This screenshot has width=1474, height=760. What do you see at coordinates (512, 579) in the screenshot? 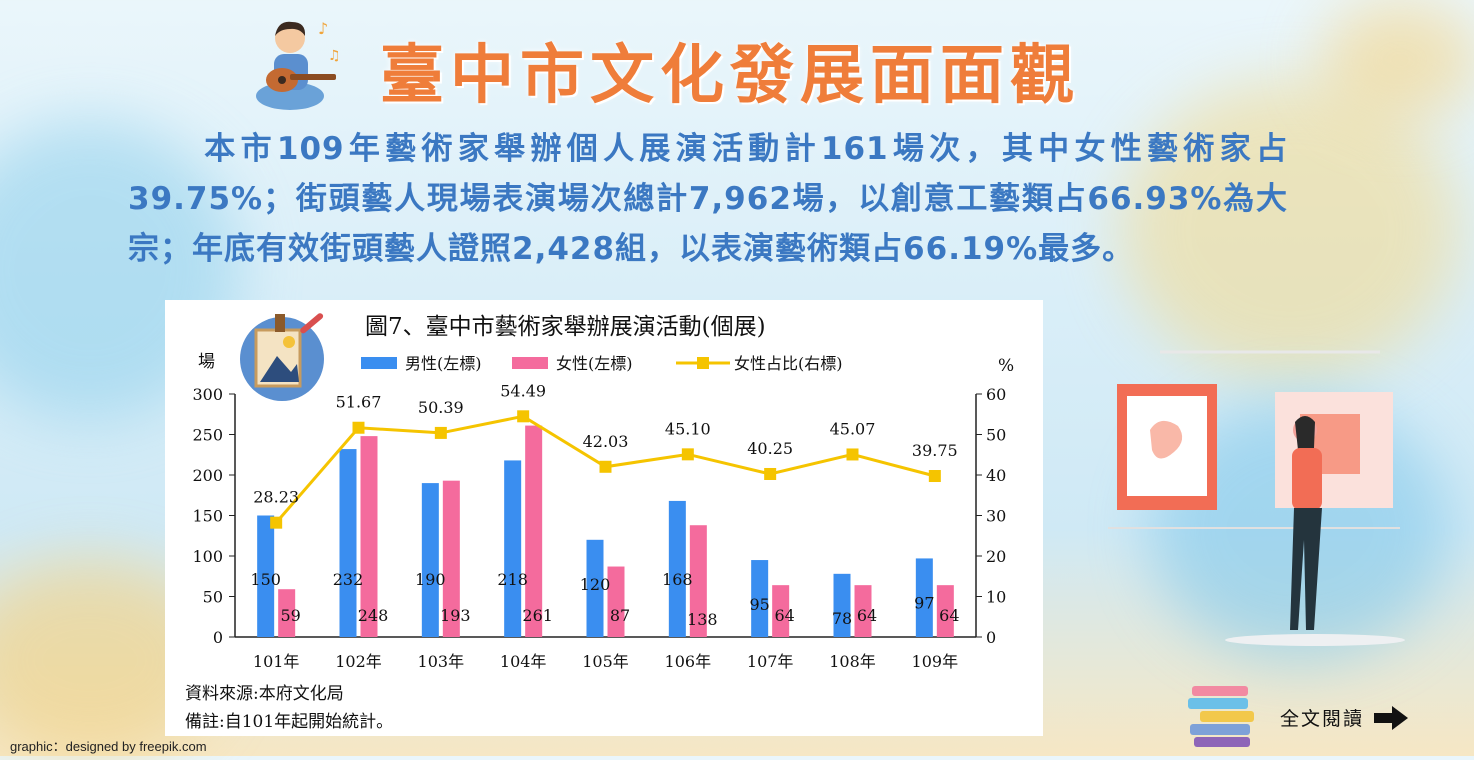
I see `bar-male-value-label: 218` at bounding box center [512, 579].